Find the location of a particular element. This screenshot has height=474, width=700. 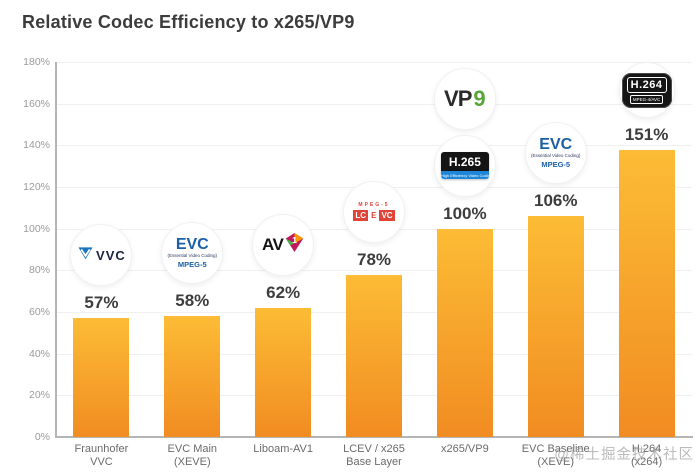

h265-logo-circle: H.265 High Efficiency Video Coding is located at coordinates (464, 165).